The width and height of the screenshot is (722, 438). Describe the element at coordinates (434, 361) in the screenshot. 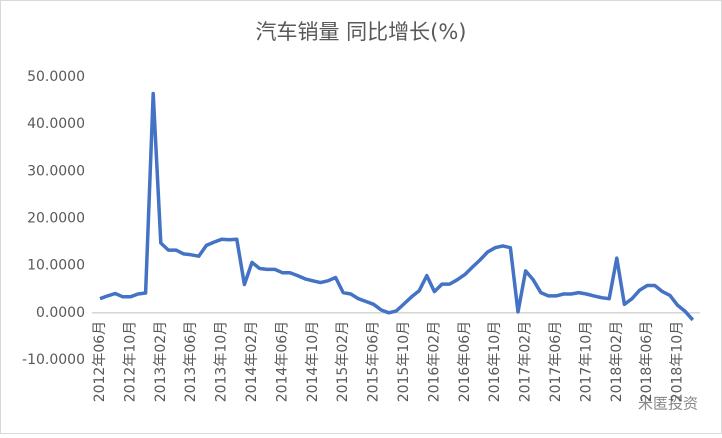

I see `x-tick-label: 2016年02月` at that location.